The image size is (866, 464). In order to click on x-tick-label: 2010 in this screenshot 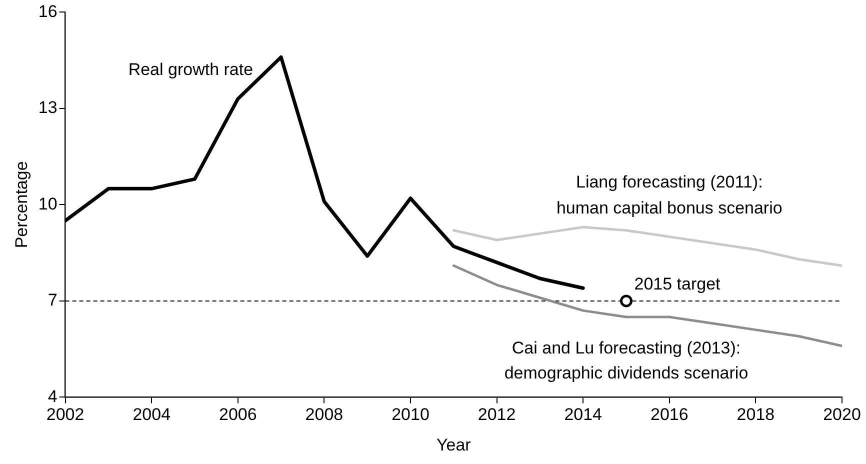, I will do `click(411, 414)`.